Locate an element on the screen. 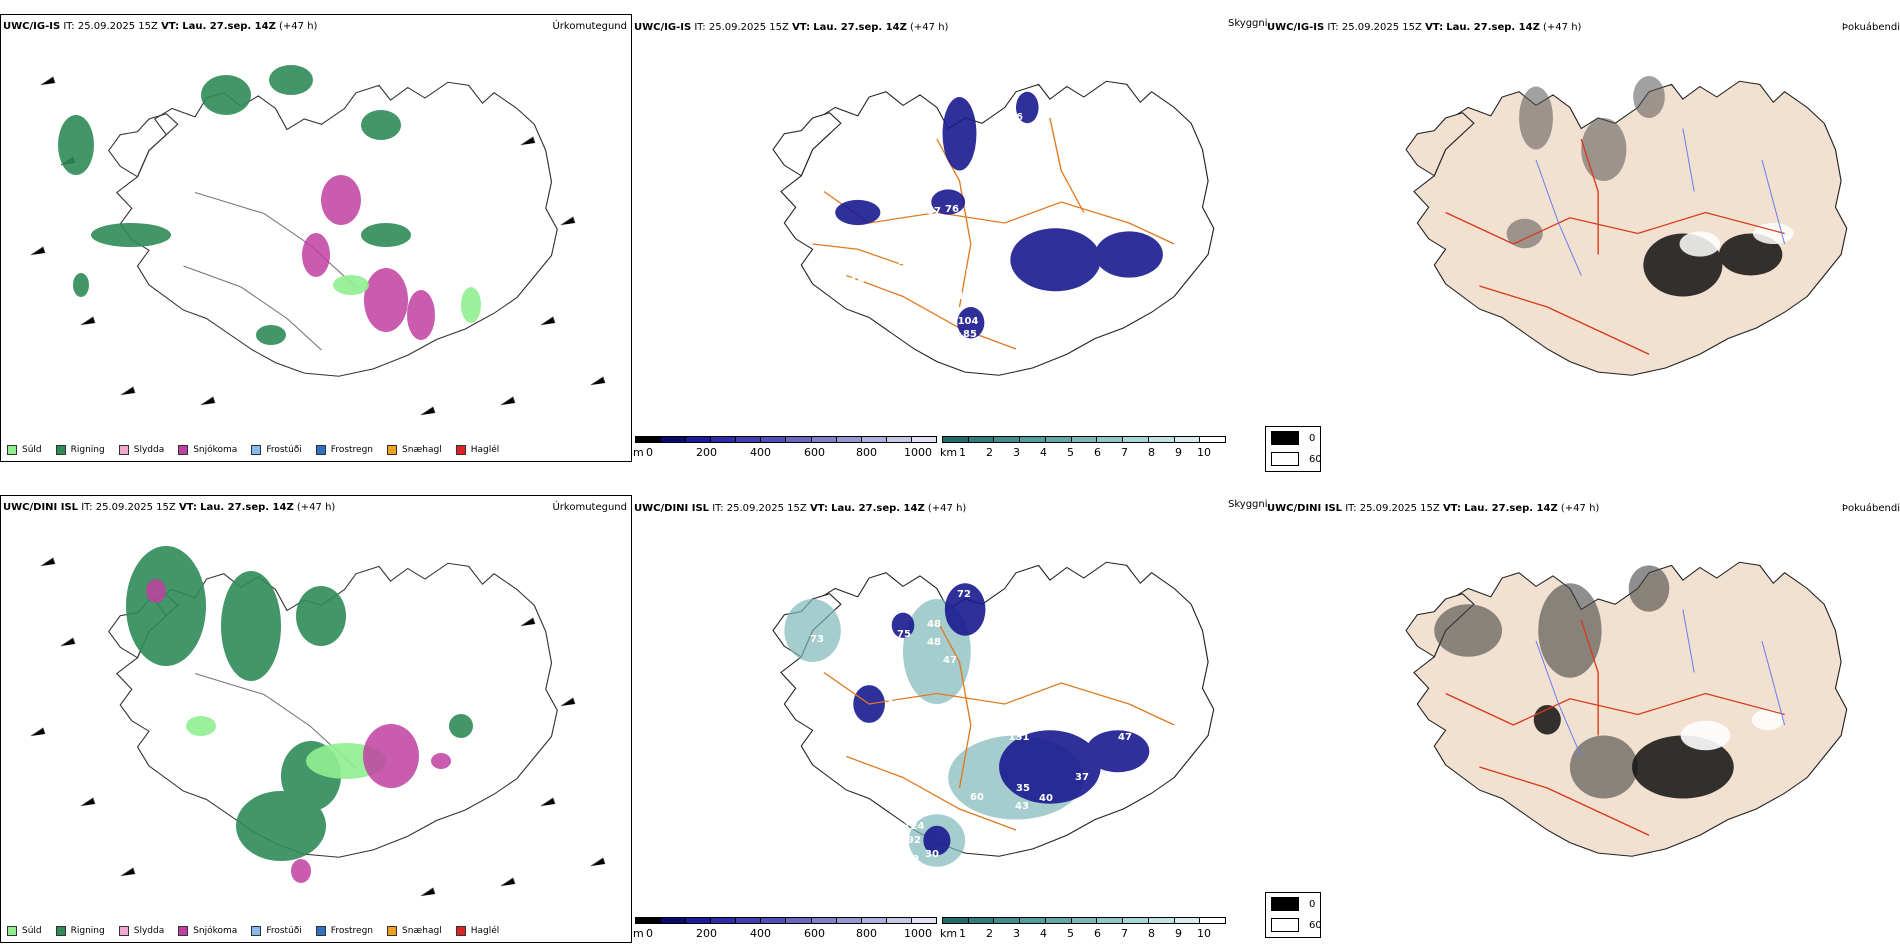 Image resolution: width=1900 pixels, height=950 pixels. cloud-label: 40 is located at coordinates (1052, 323).